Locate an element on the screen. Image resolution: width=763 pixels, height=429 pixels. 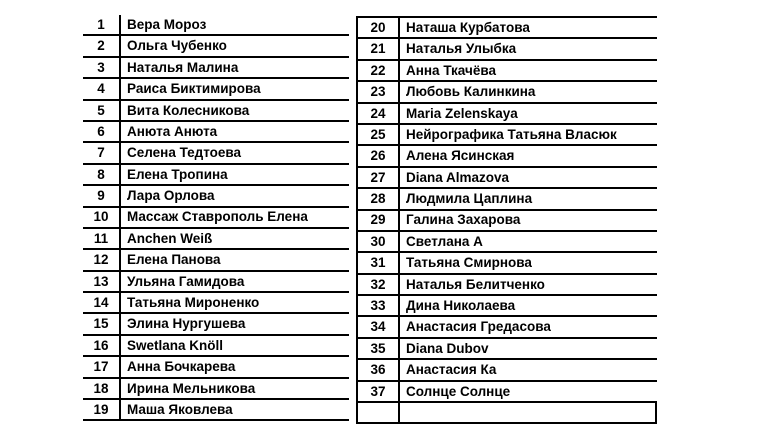
row-name-cell: Нейрографика Татьяна Власюк is located at coordinates (511, 134).